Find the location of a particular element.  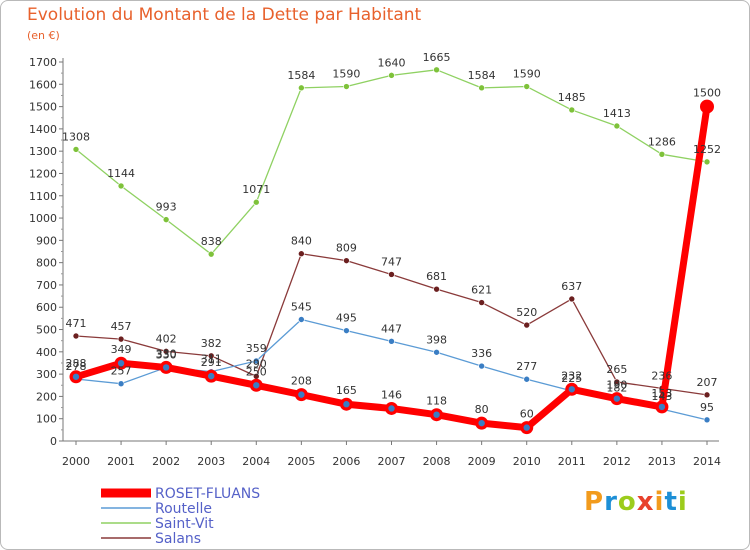

x-tick-label: 2013 is located at coordinates (662, 461).